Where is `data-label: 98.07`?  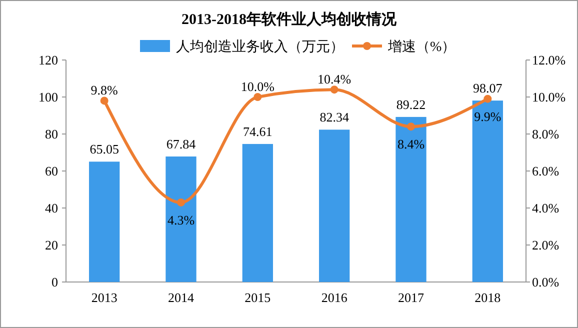
data-label: 98.07 is located at coordinates (488, 88).